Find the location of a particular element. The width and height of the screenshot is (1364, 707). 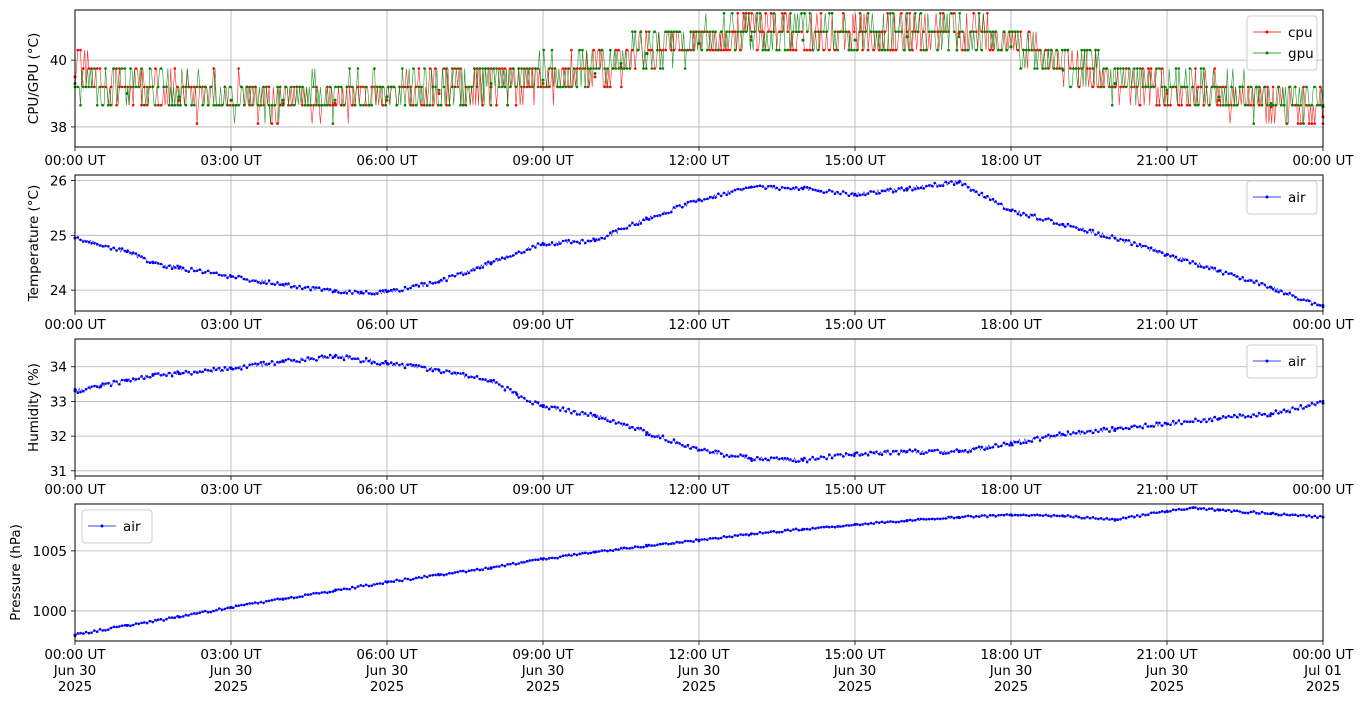

legend-frame is located at coordinates (1282, 197).